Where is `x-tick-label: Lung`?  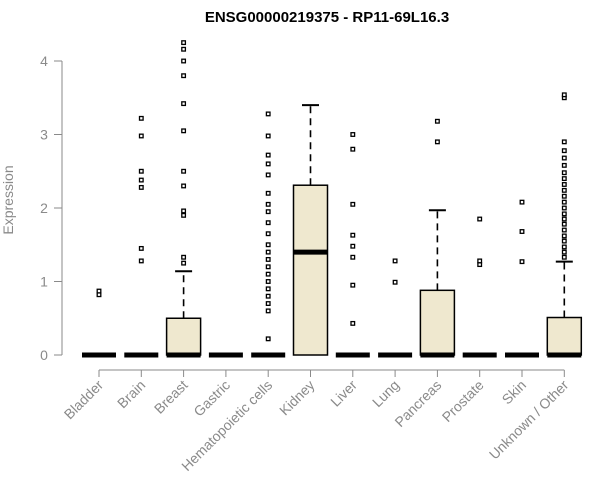
x-tick-label: Lung is located at coordinates (385, 393).